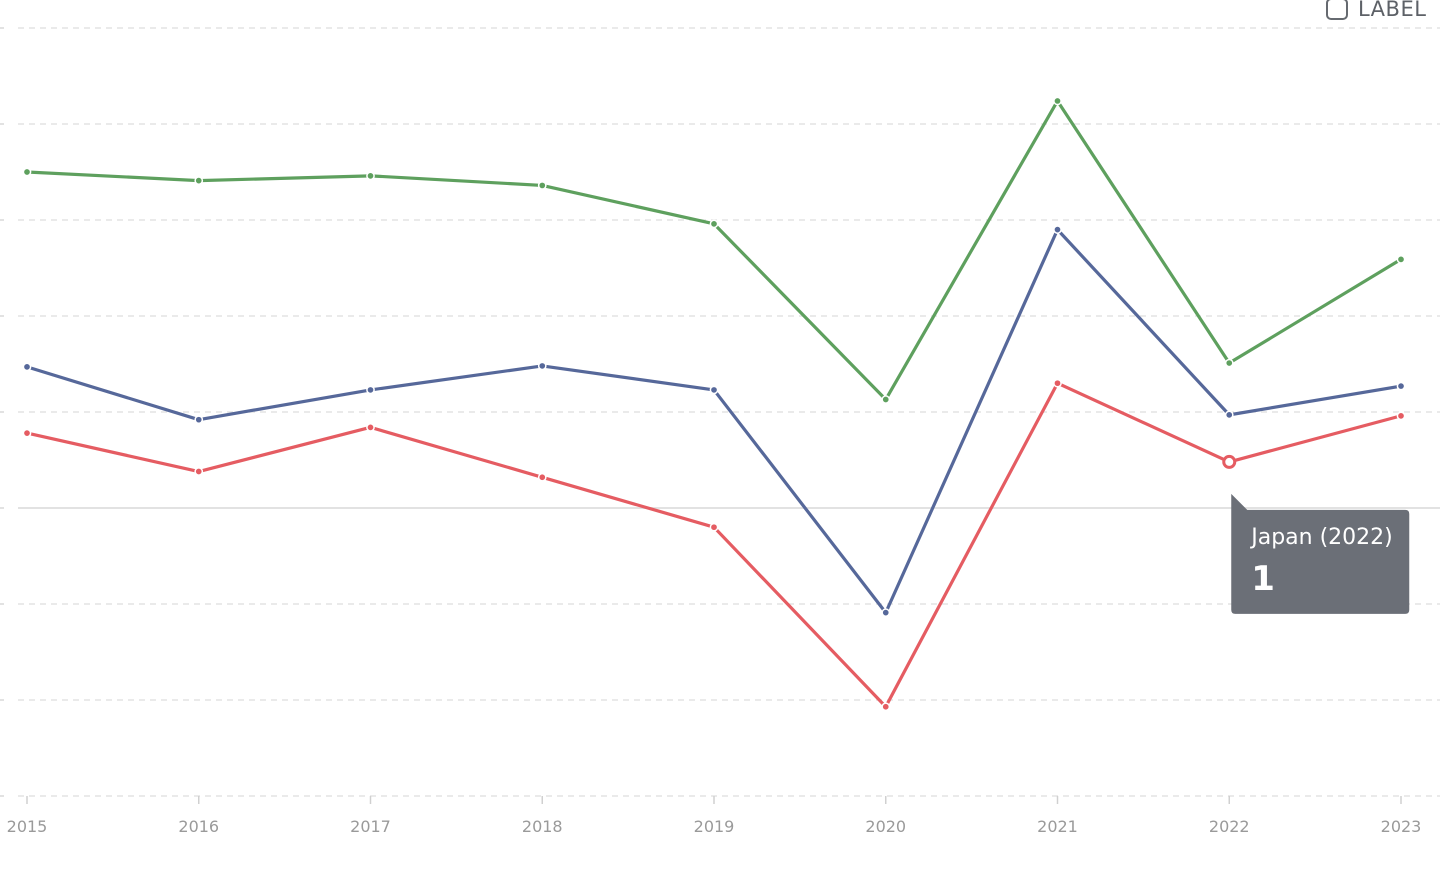 Image resolution: width=1450 pixels, height=879 pixels. I want to click on tooltip: Japan (2022) 1, so click(1320, 553).